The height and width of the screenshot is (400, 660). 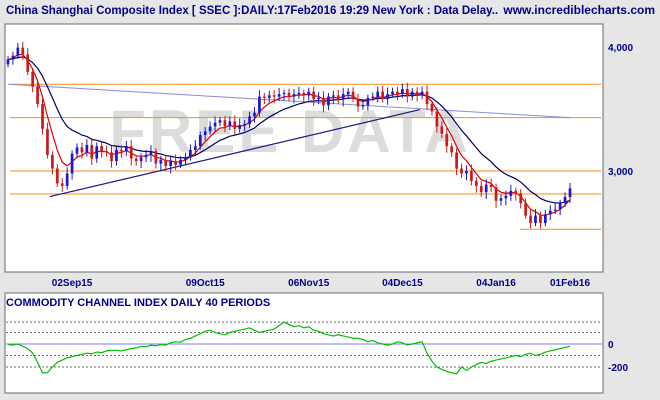 I want to click on x-tick-label: 06Nov15, so click(x=309, y=283).